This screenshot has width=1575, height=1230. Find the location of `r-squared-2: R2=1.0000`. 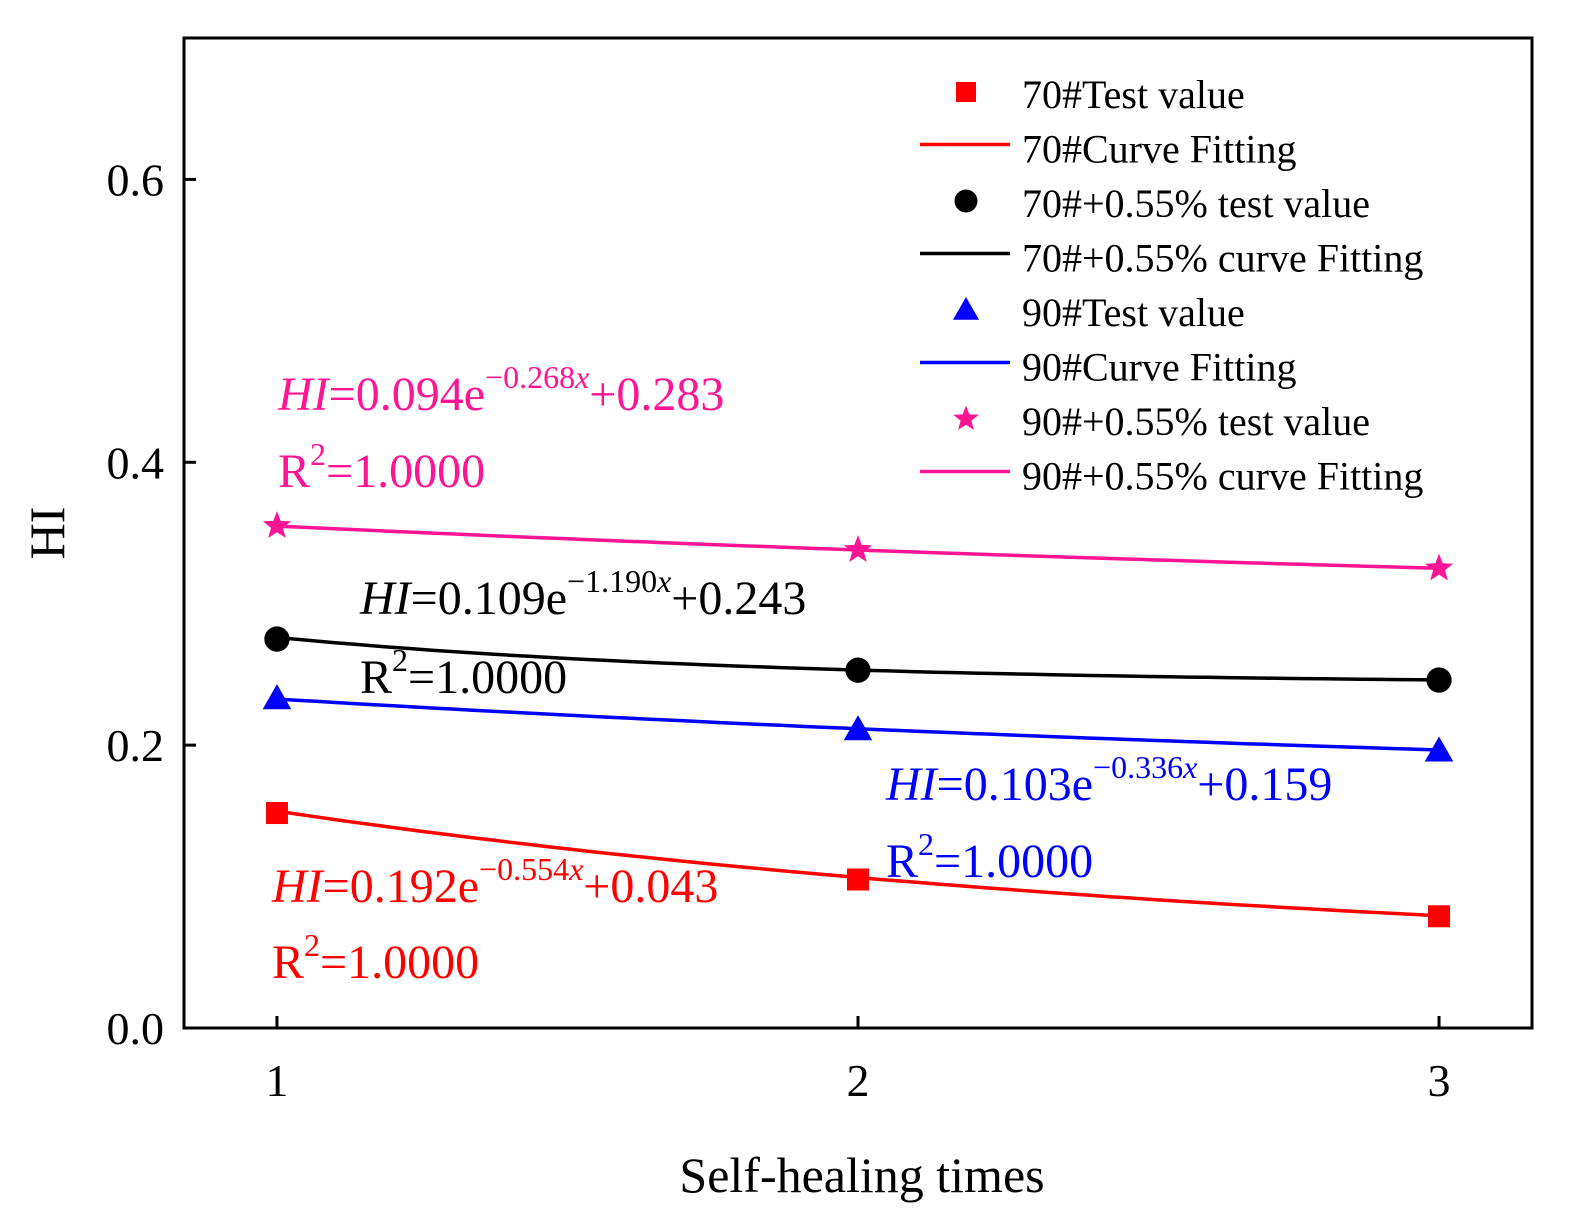

r-squared-2: R2=1.0000 is located at coordinates (989, 857).